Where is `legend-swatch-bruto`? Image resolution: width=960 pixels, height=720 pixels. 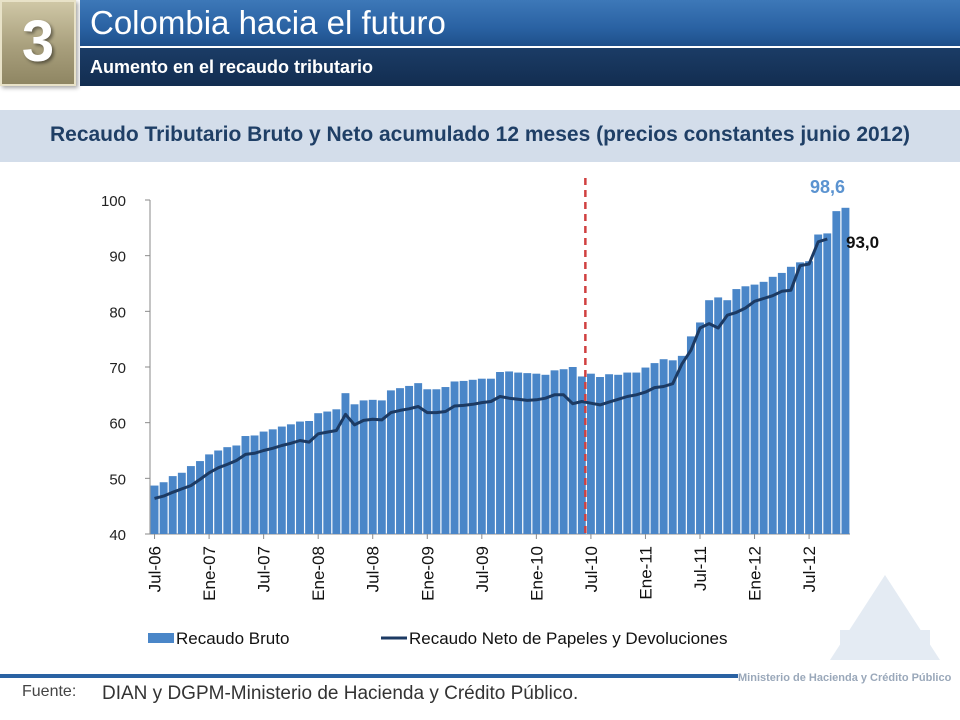 legend-swatch-bruto is located at coordinates (161, 638).